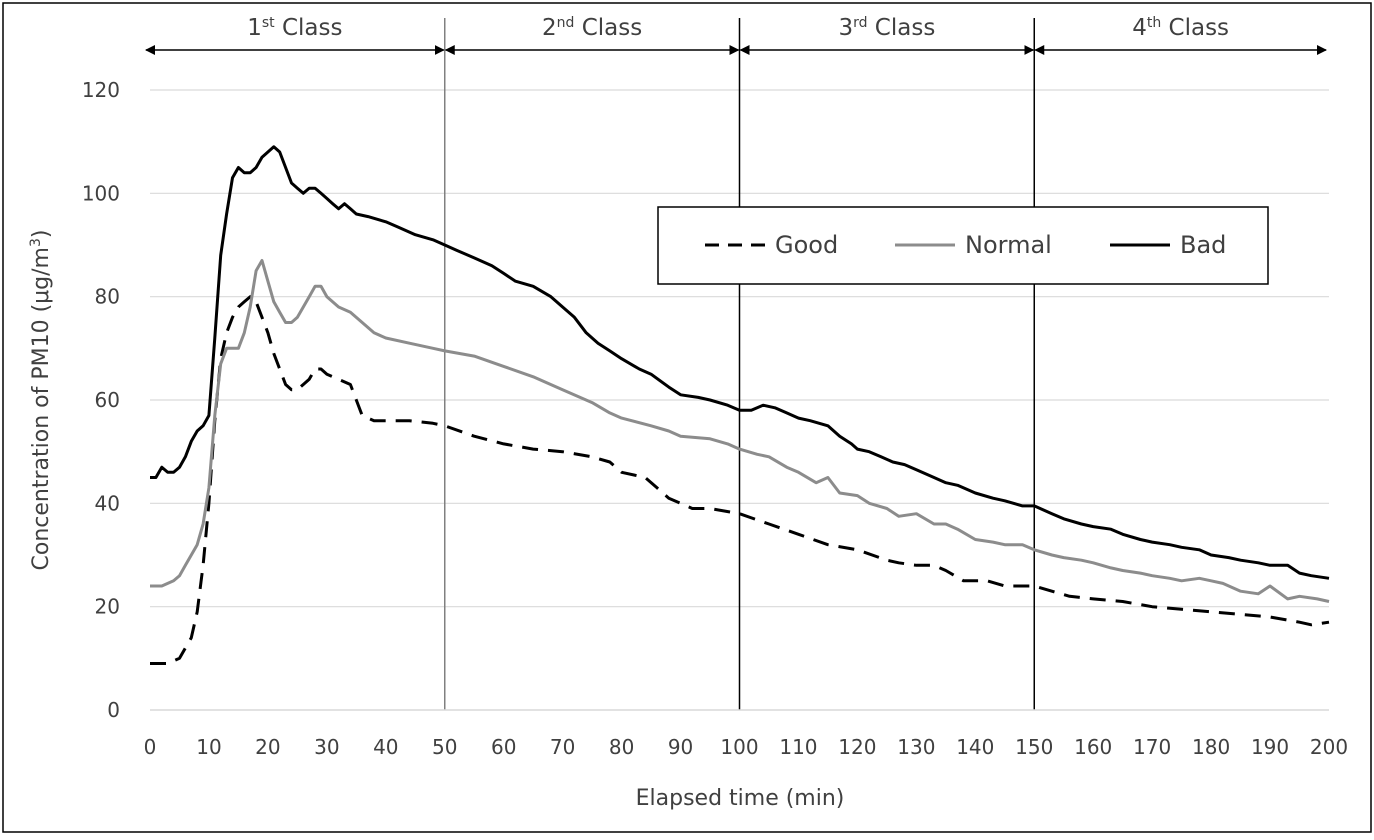  I want to click on x-tick-label: 20, so click(267, 747).